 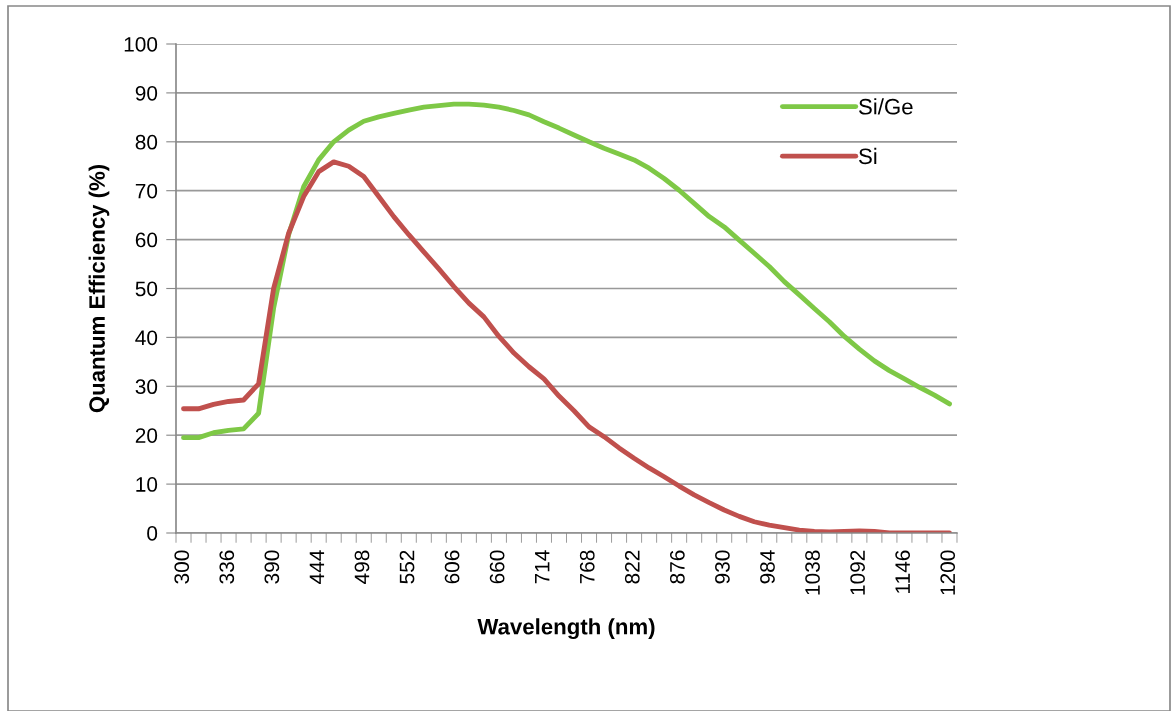 What do you see at coordinates (542, 567) in the screenshot?
I see `x-tick-label: 714` at bounding box center [542, 567].